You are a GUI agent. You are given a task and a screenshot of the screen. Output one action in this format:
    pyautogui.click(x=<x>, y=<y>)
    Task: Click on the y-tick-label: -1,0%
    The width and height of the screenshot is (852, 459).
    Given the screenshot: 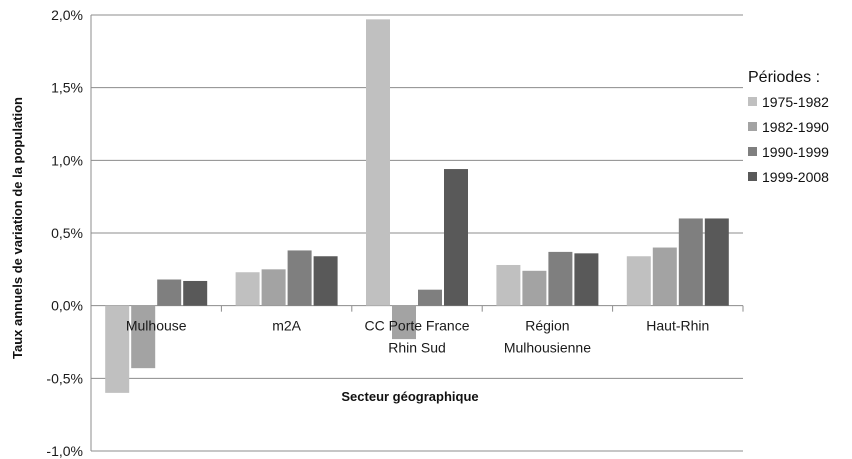 What is the action you would take?
    pyautogui.click(x=64, y=451)
    